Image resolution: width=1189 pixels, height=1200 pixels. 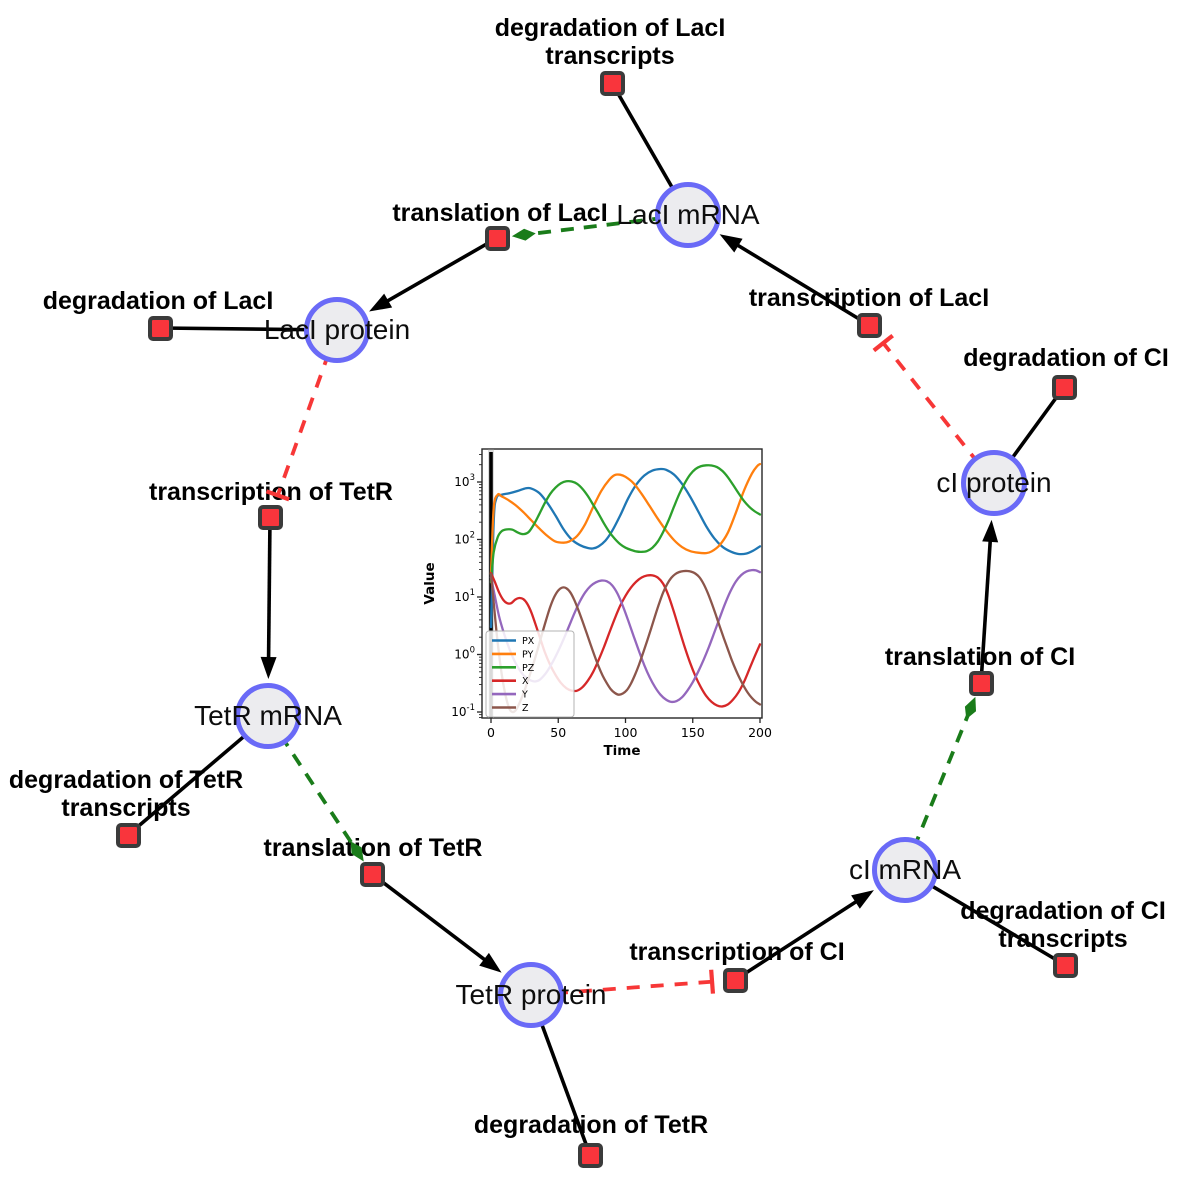 I want to click on x-tick-label: 100, so click(x=626, y=732).